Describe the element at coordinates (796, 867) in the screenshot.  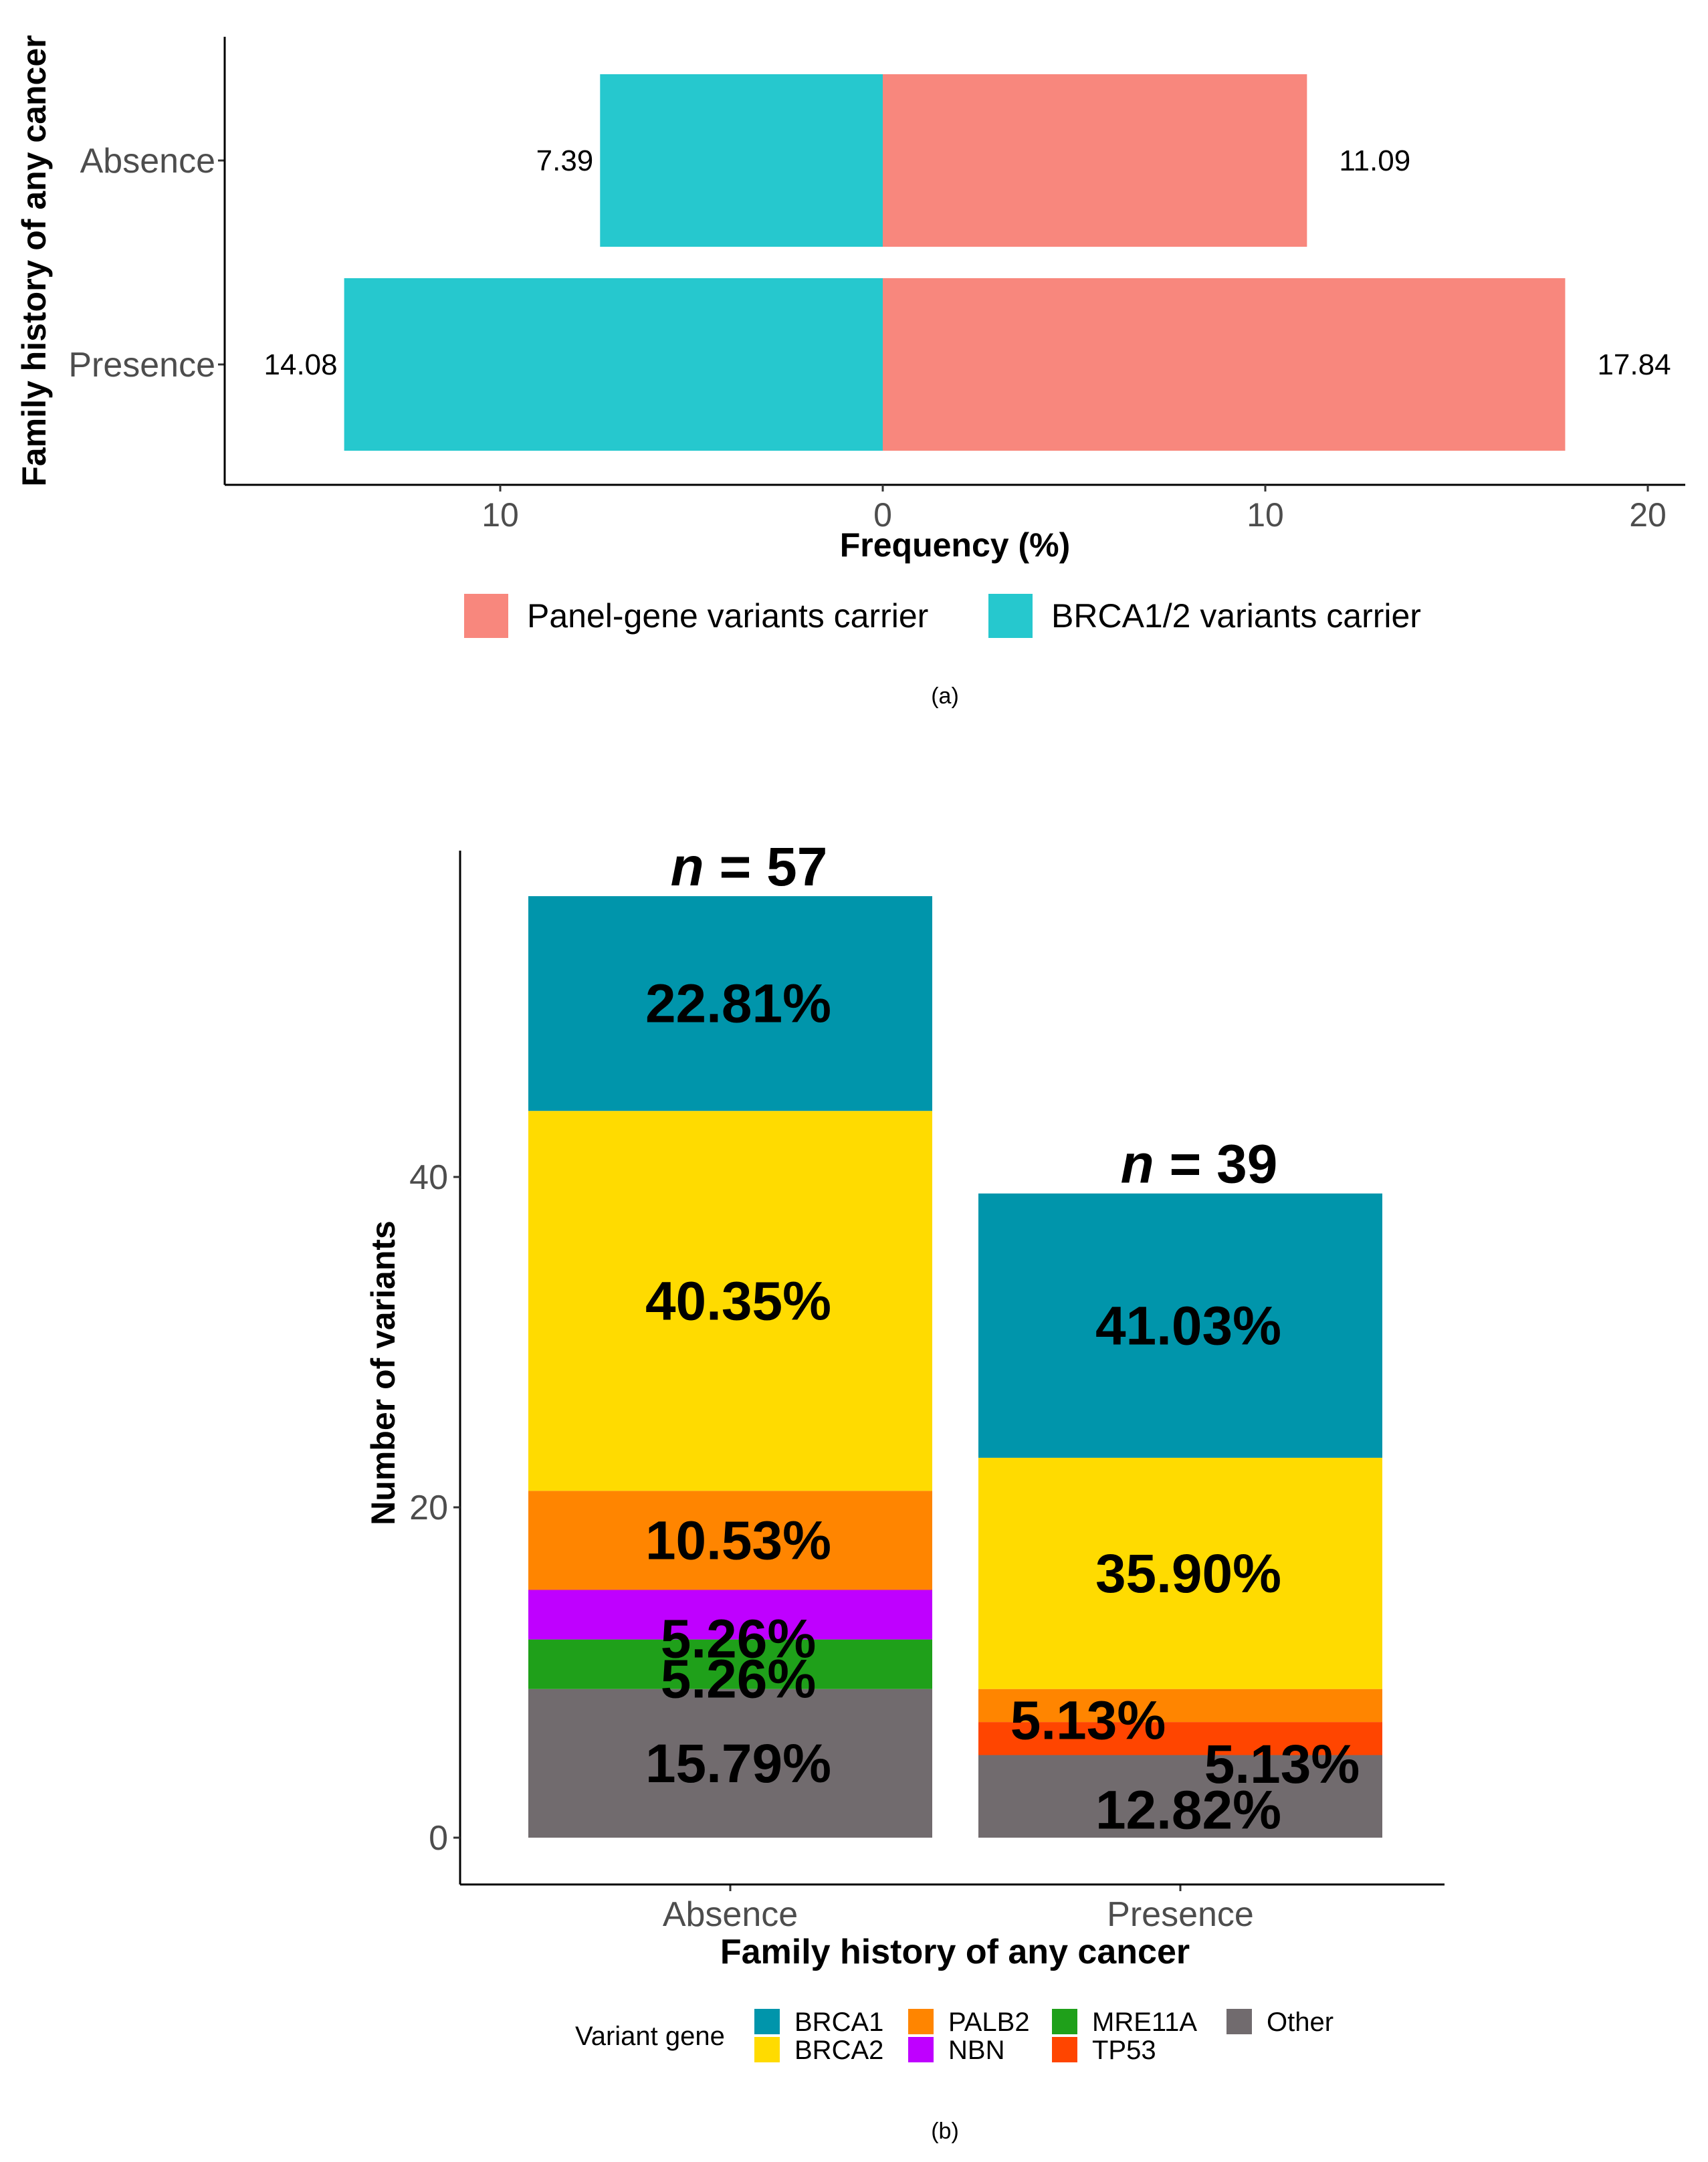
I see `total-value: 57` at that location.